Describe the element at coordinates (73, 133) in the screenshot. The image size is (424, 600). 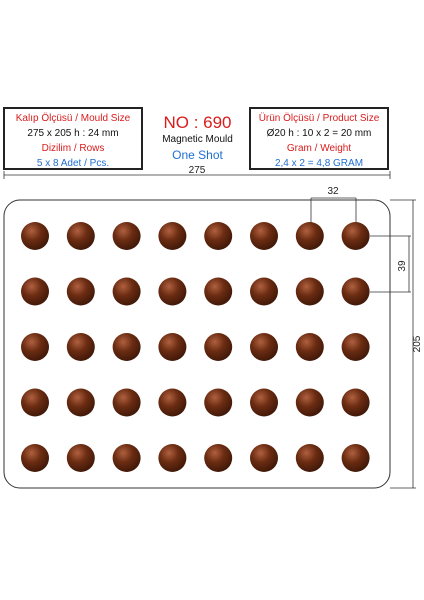
I see `mould-size-value: 275 x 205 h : 24 mm` at that location.